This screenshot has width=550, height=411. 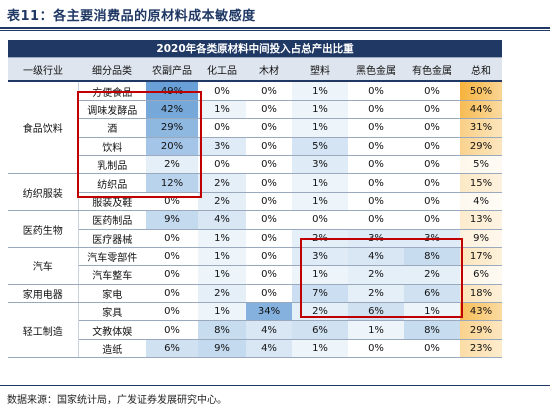 I want to click on total-cell: 15%, so click(x=481, y=183).